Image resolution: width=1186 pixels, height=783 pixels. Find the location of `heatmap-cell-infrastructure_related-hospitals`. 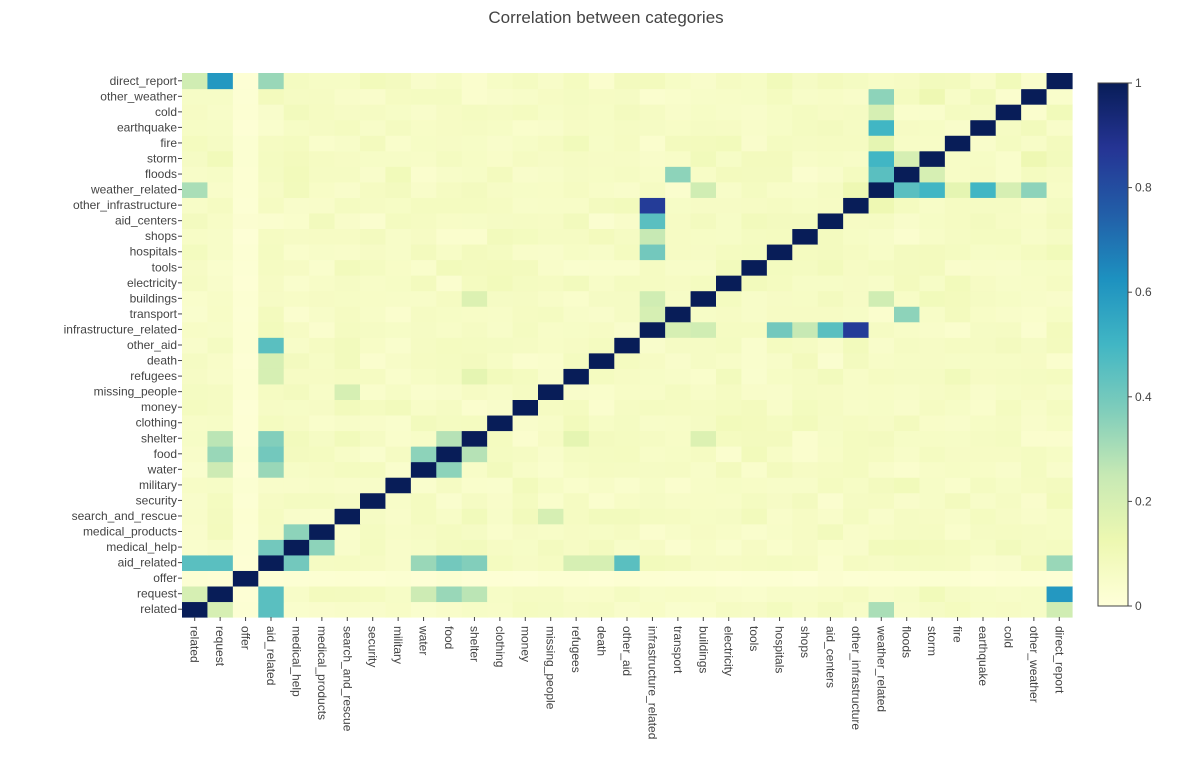

heatmap-cell-infrastructure_related-hospitals is located at coordinates (779, 329).